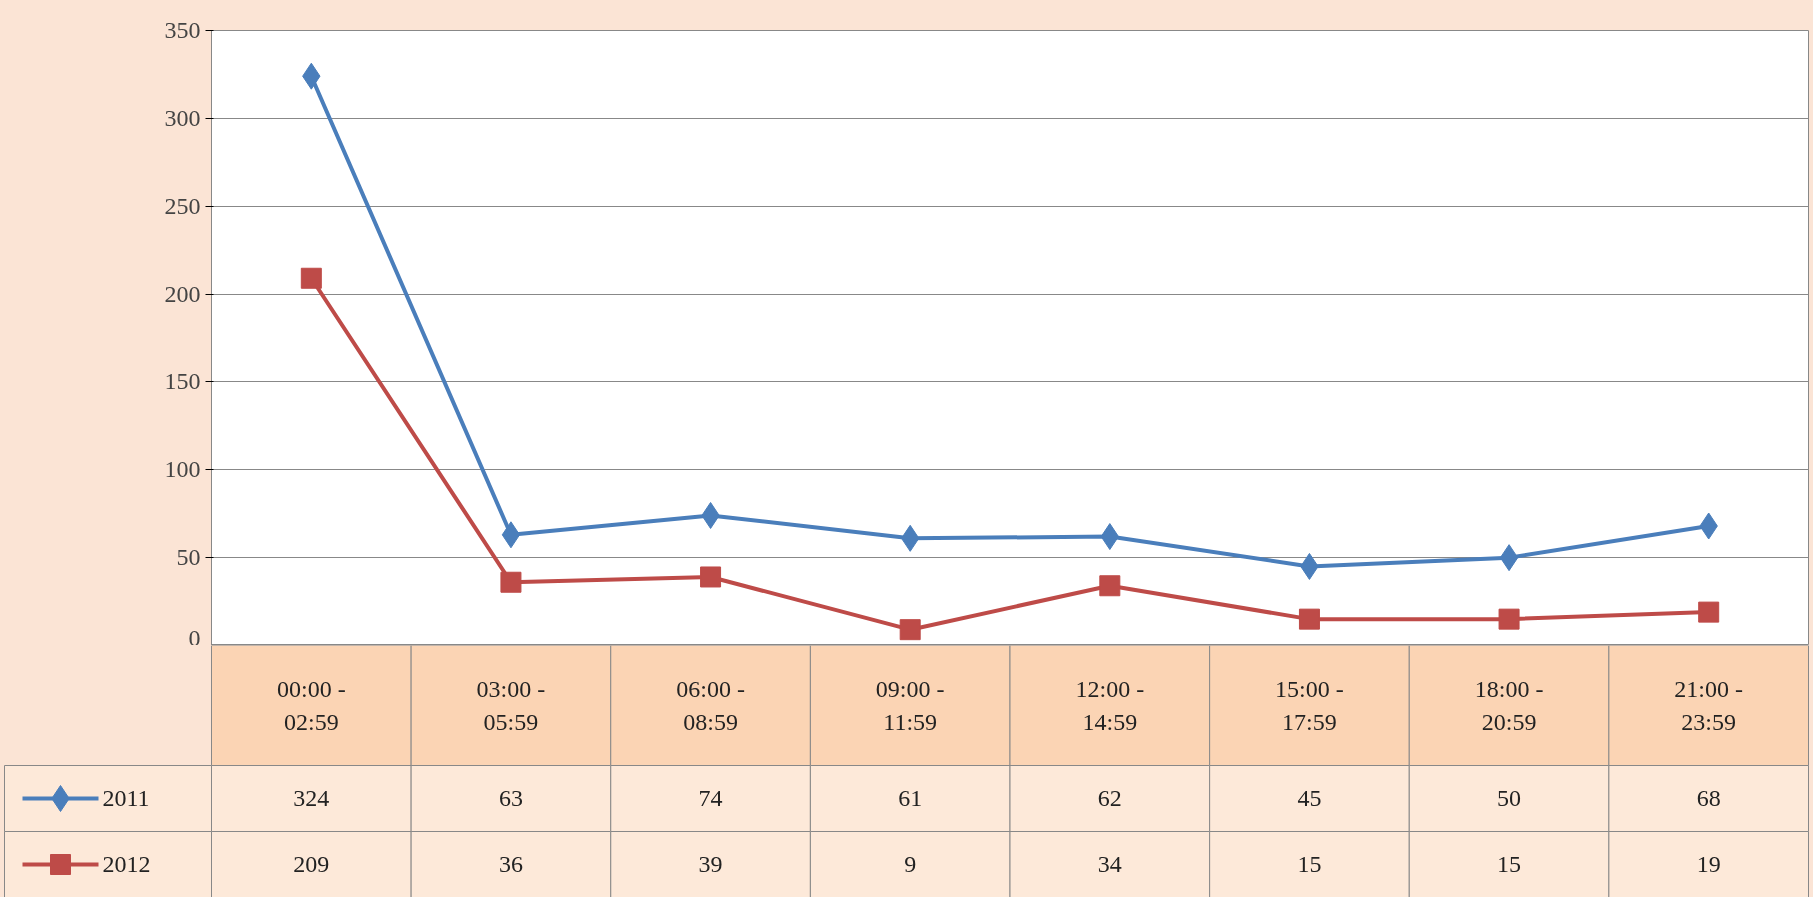 This screenshot has width=1813, height=897. I want to click on x-tick-label: 00:00 - 02:59, so click(311, 705).